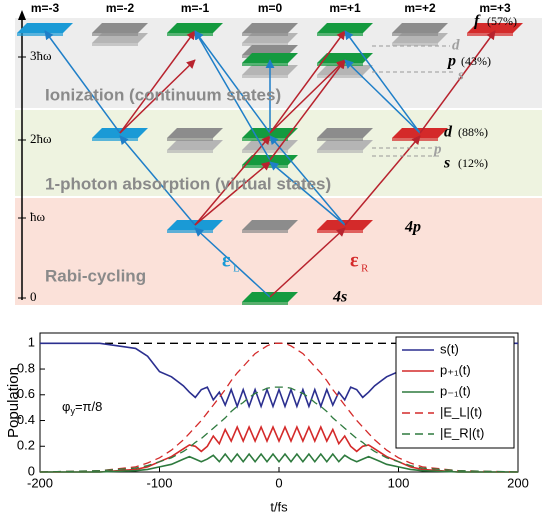 Image resolution: width=542 pixels, height=518 pixels. Describe the element at coordinates (26, 393) in the screenshot. I see `y-tick-label: 0.6` at that location.